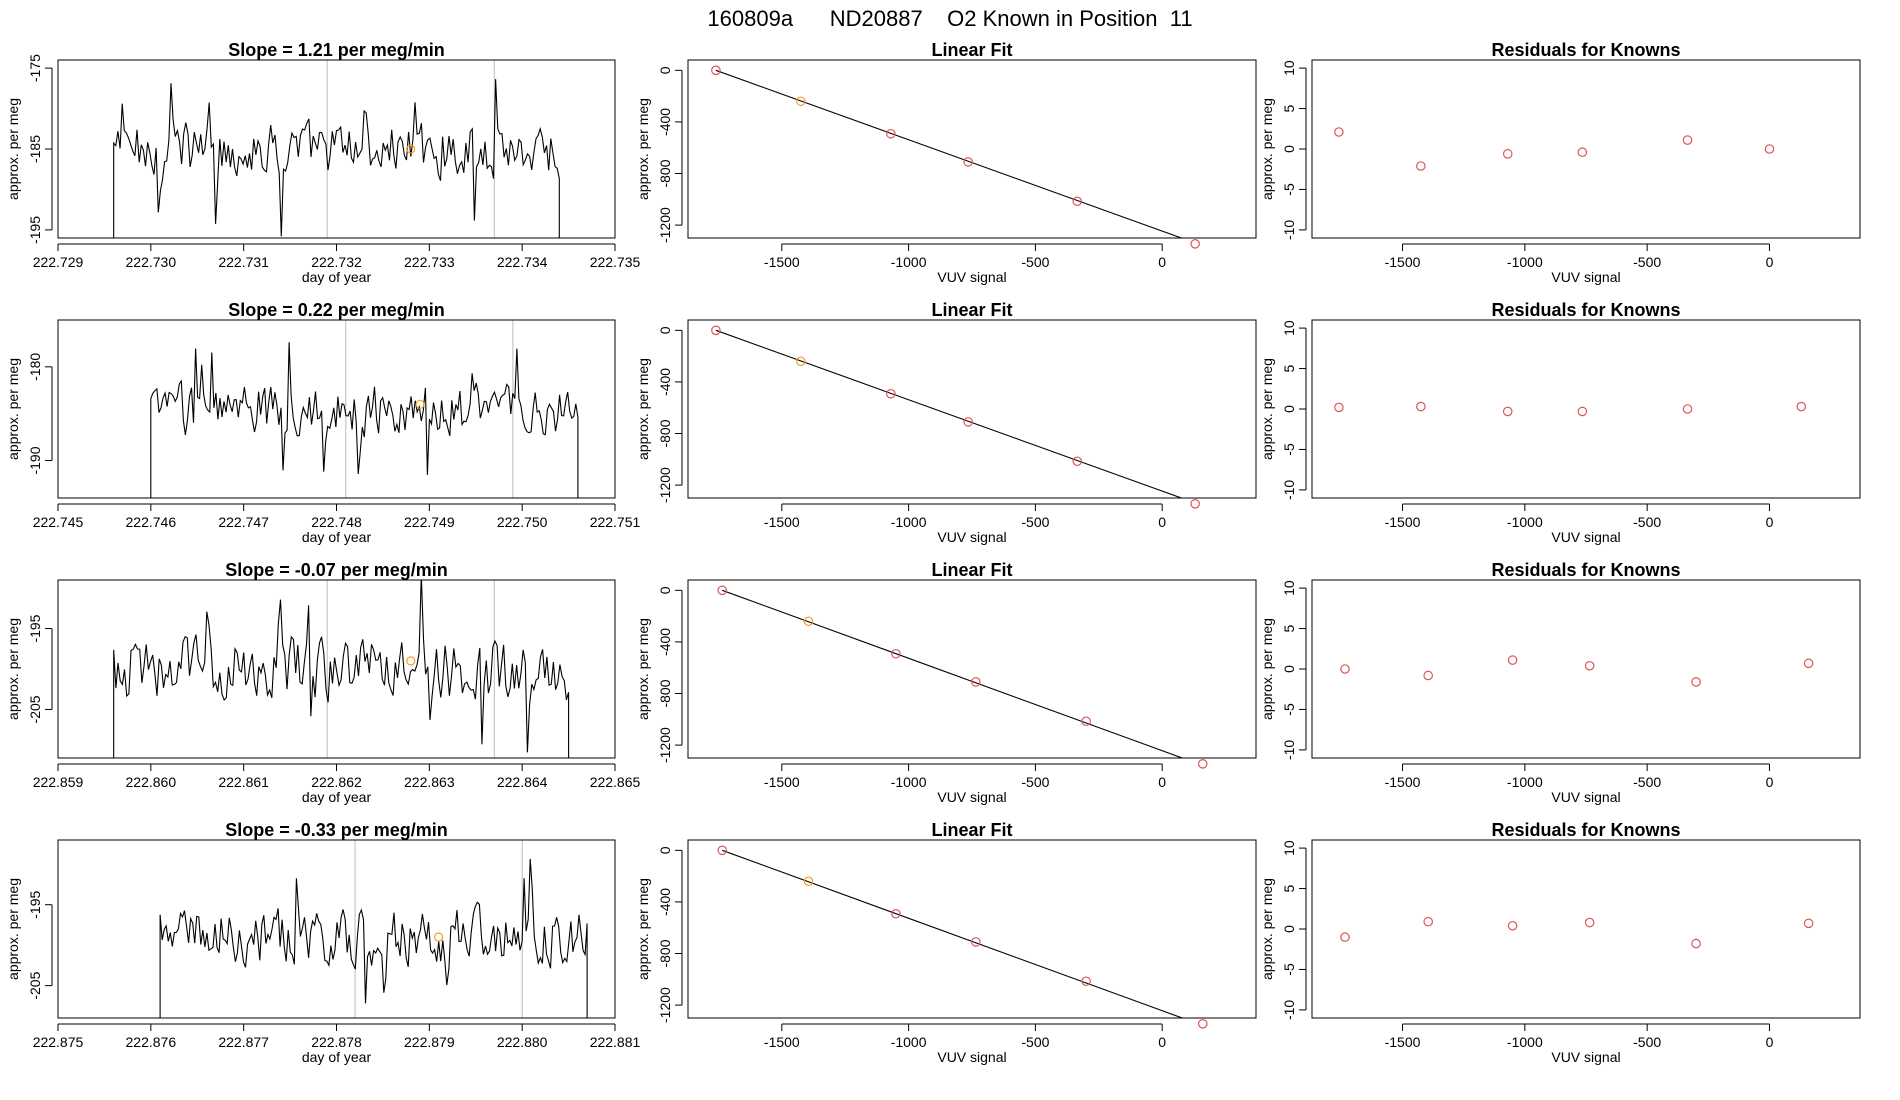 Image resolution: width=1900 pixels, height=1100 pixels. What do you see at coordinates (35, 985) in the screenshot?
I see `y-tick-label: -205` at bounding box center [35, 985].